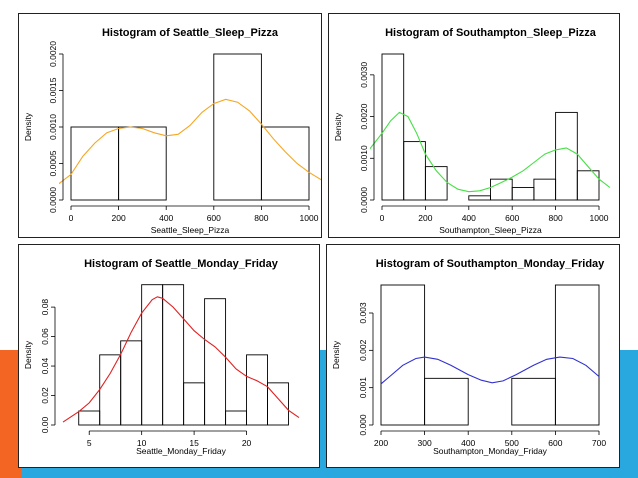  I want to click on y-tick-label: 0.002, so click(363, 350).